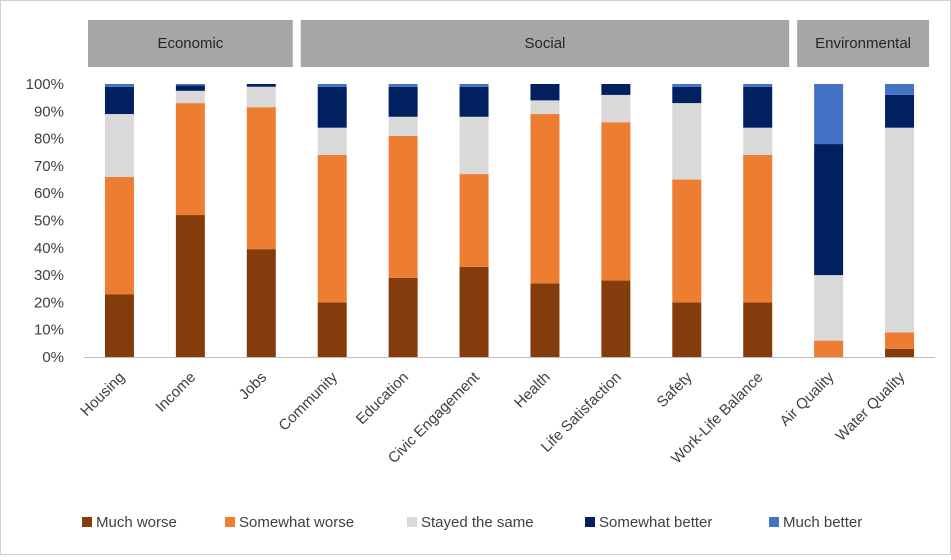 The image size is (951, 560). I want to click on y-tick-label: 10%, so click(49, 330).